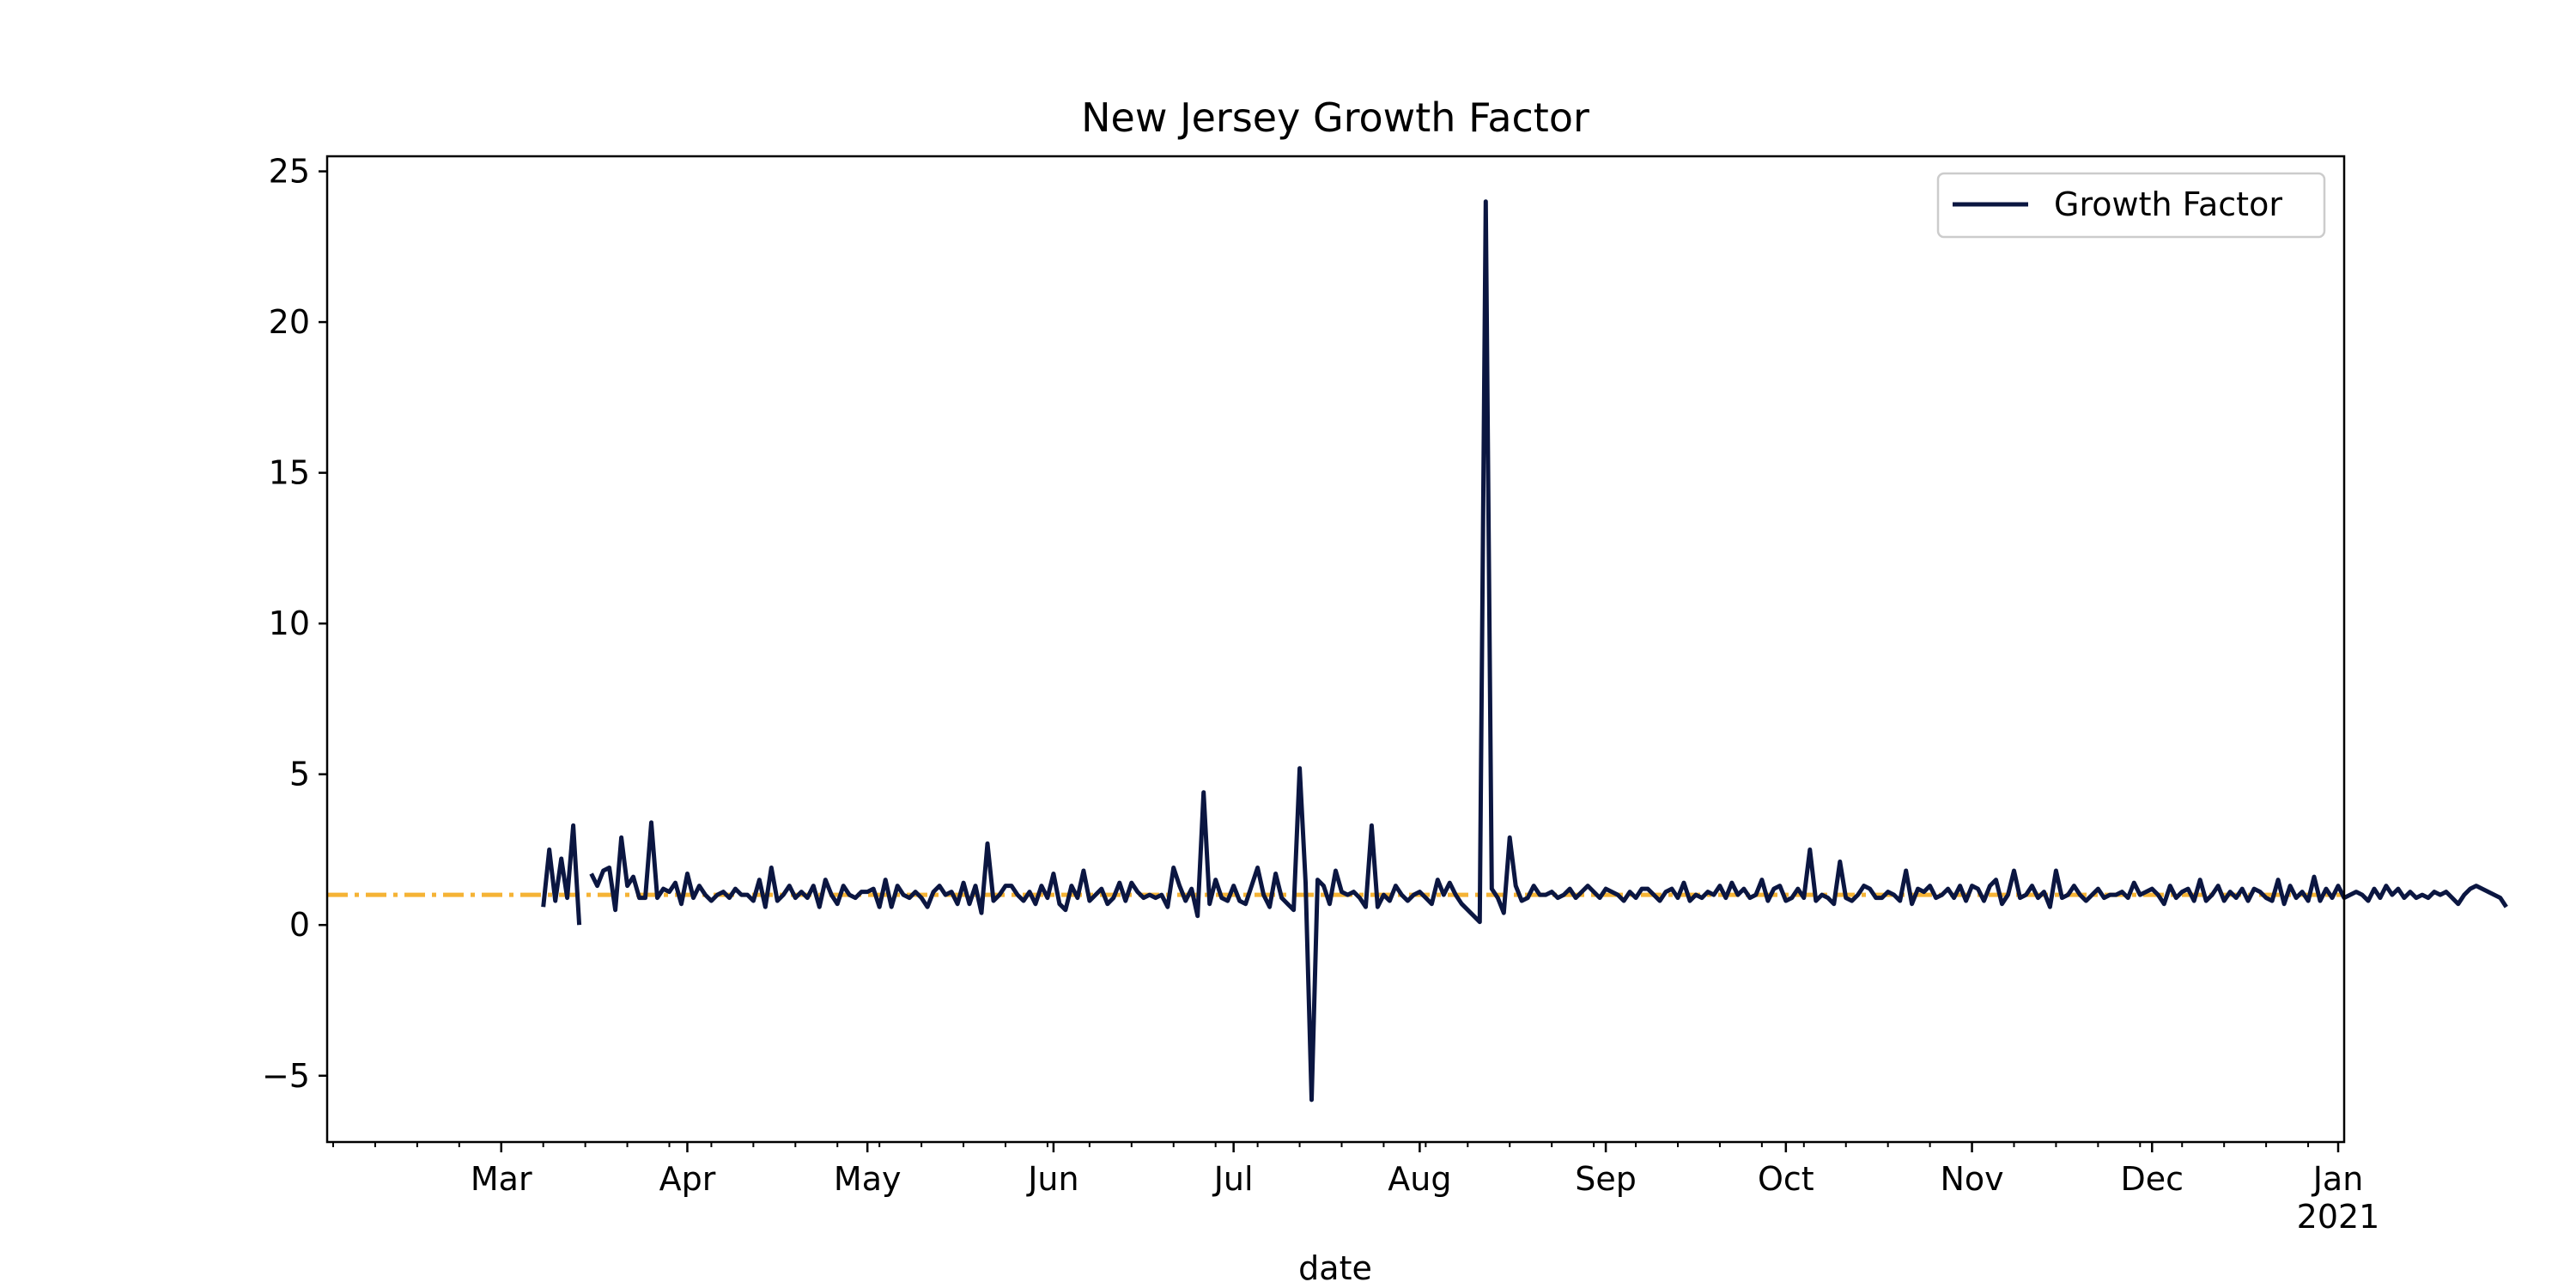  What do you see at coordinates (1335, 1268) in the screenshot?
I see `x-axis-label: date` at bounding box center [1335, 1268].